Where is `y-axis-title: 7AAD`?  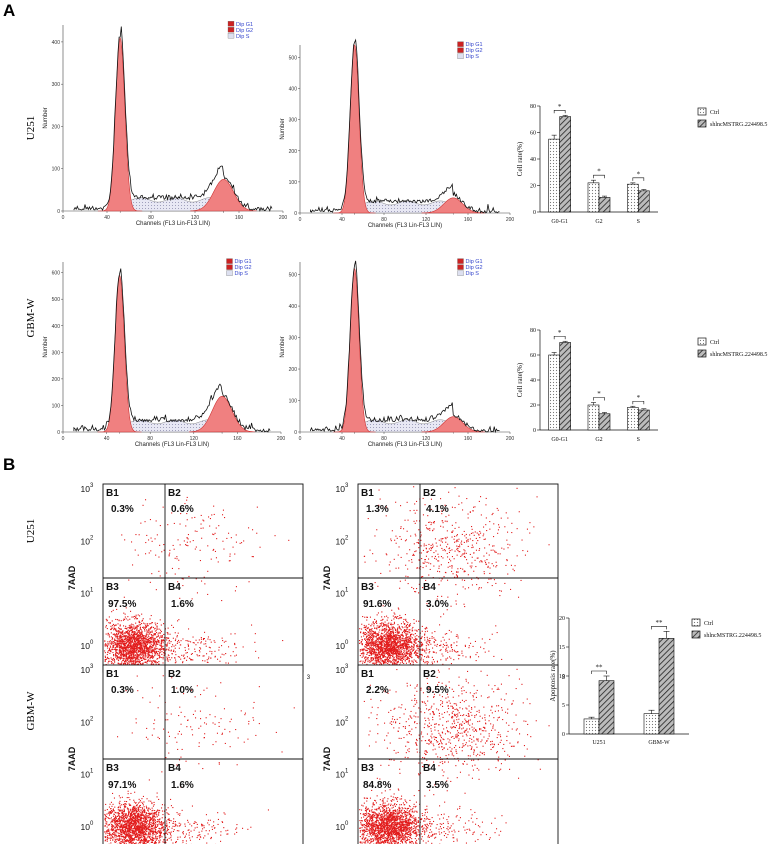 y-axis-title: 7AAD is located at coordinates (327, 758).